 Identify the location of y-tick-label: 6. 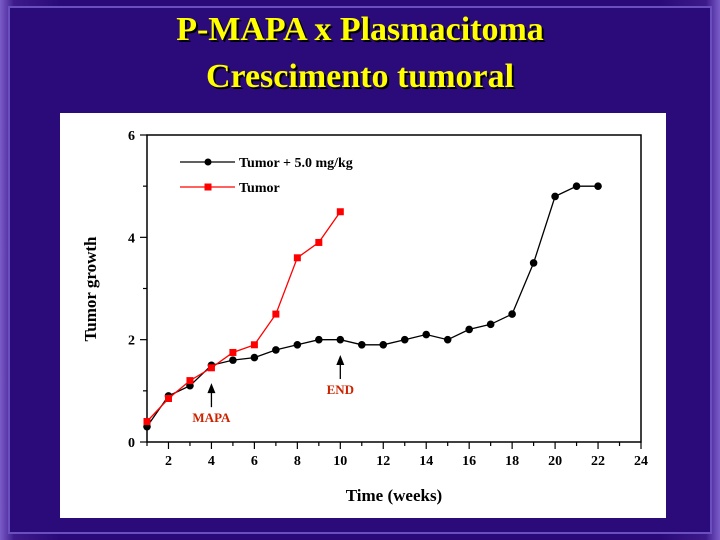
(131, 136).